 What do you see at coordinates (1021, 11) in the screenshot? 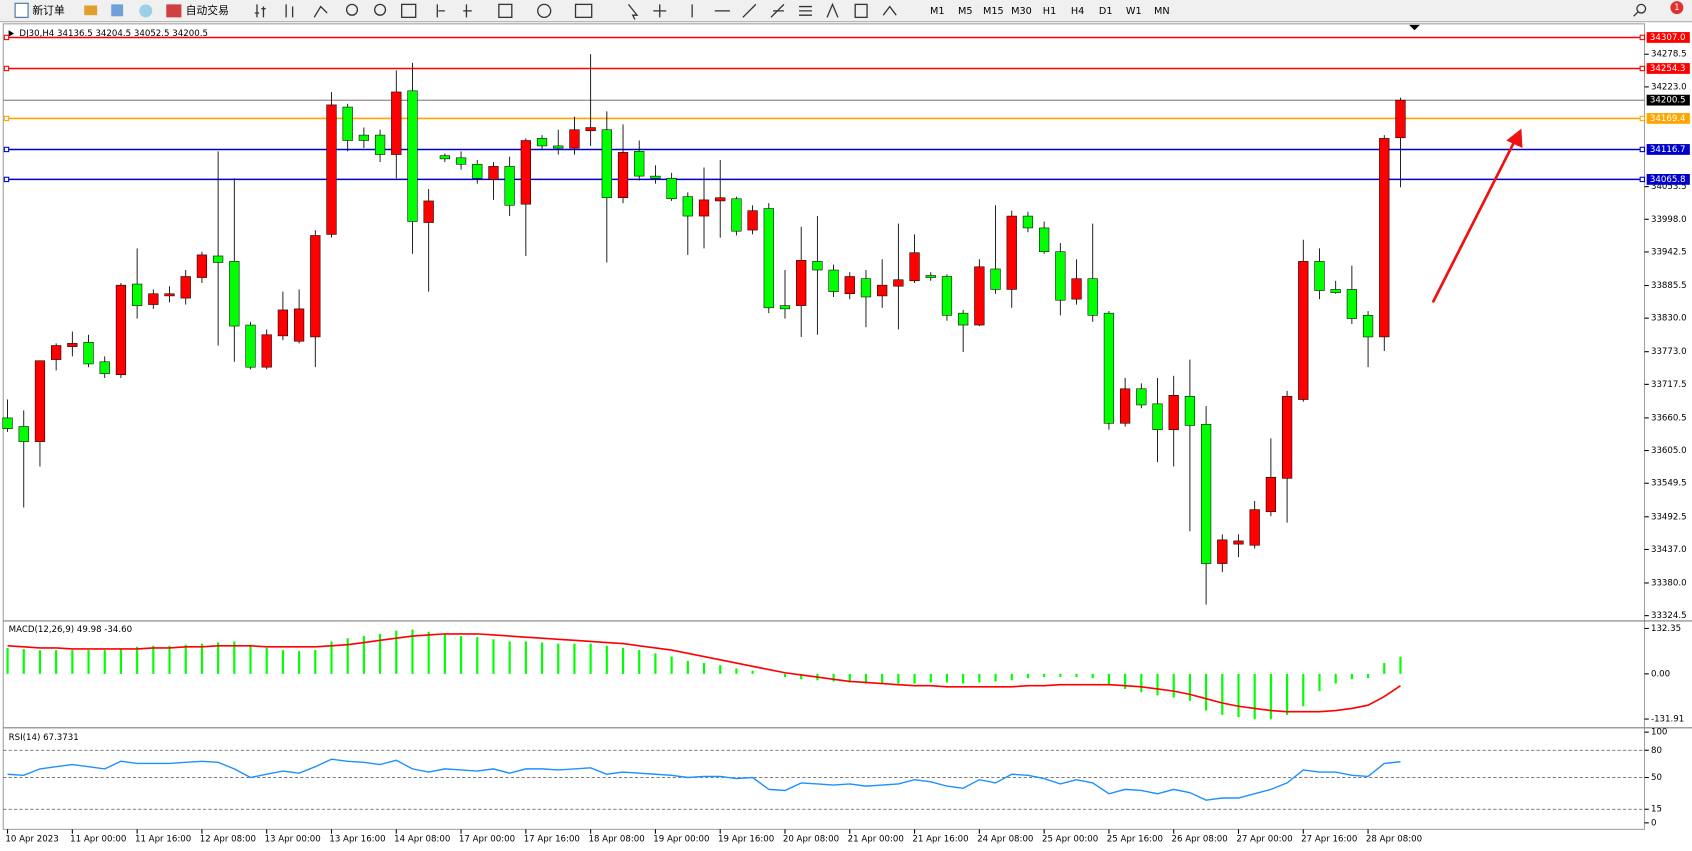
I see `timeframe-button: M30` at bounding box center [1021, 11].